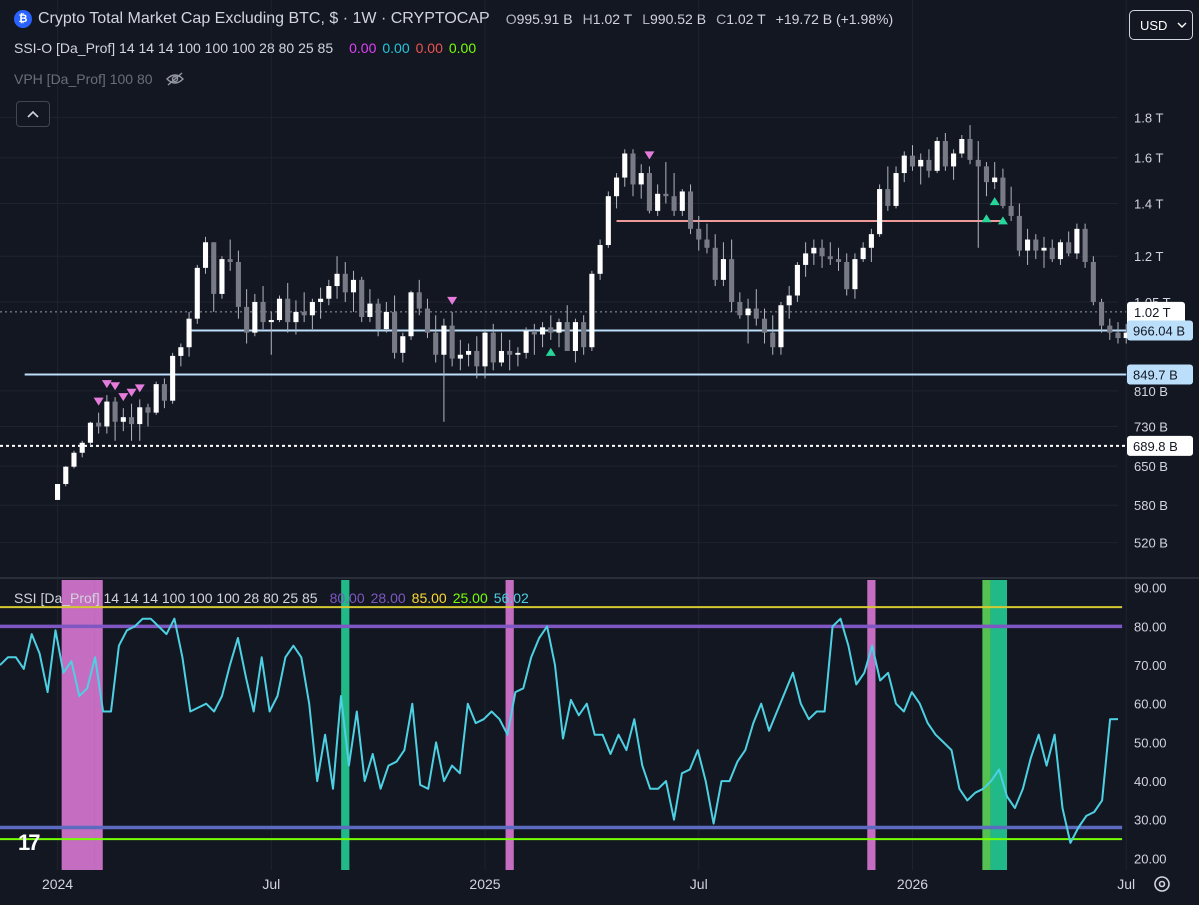  I want to click on collapse-legend-button, so click(33, 114).